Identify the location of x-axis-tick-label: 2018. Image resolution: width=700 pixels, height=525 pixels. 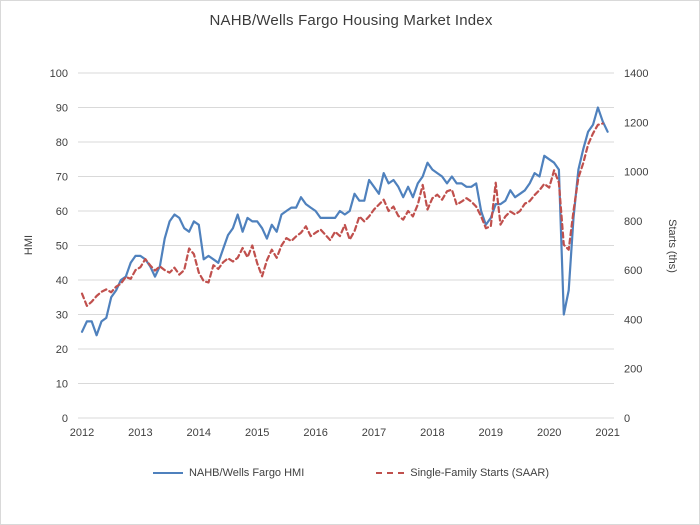
(432, 433).